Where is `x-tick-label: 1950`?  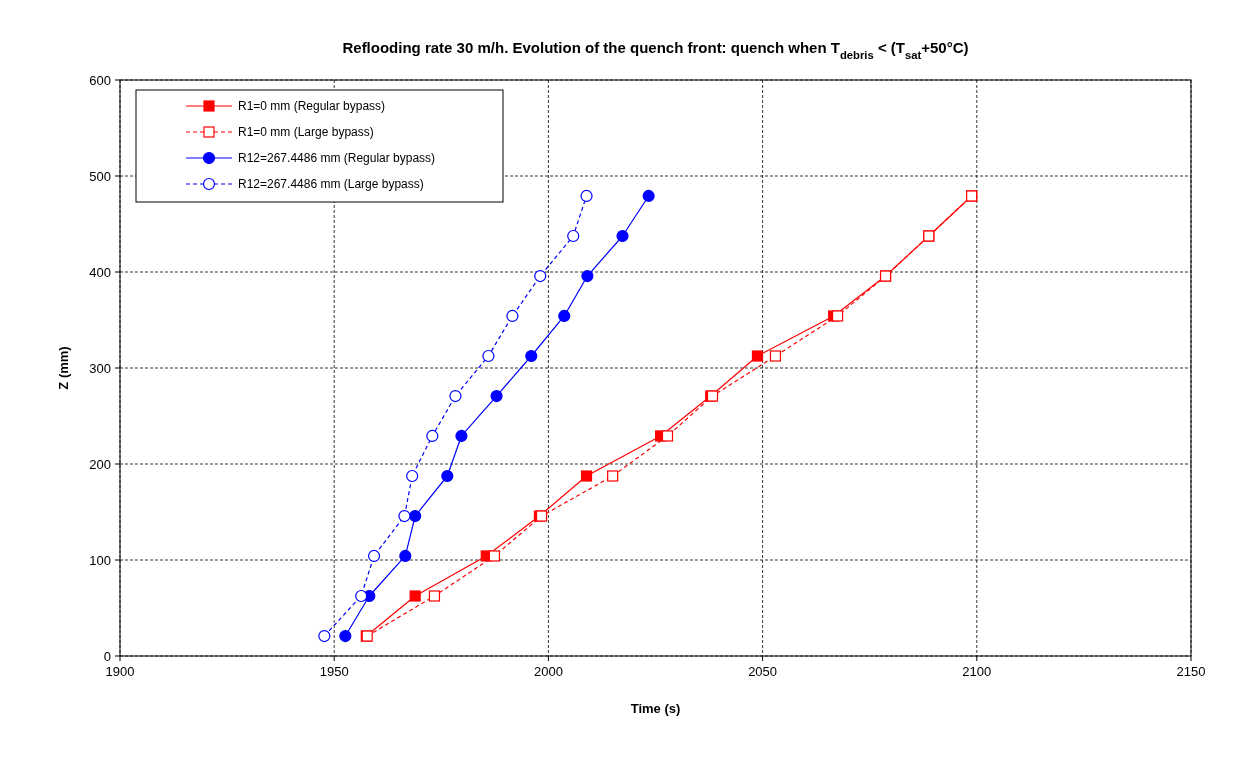
x-tick-label: 1950 is located at coordinates (334, 671).